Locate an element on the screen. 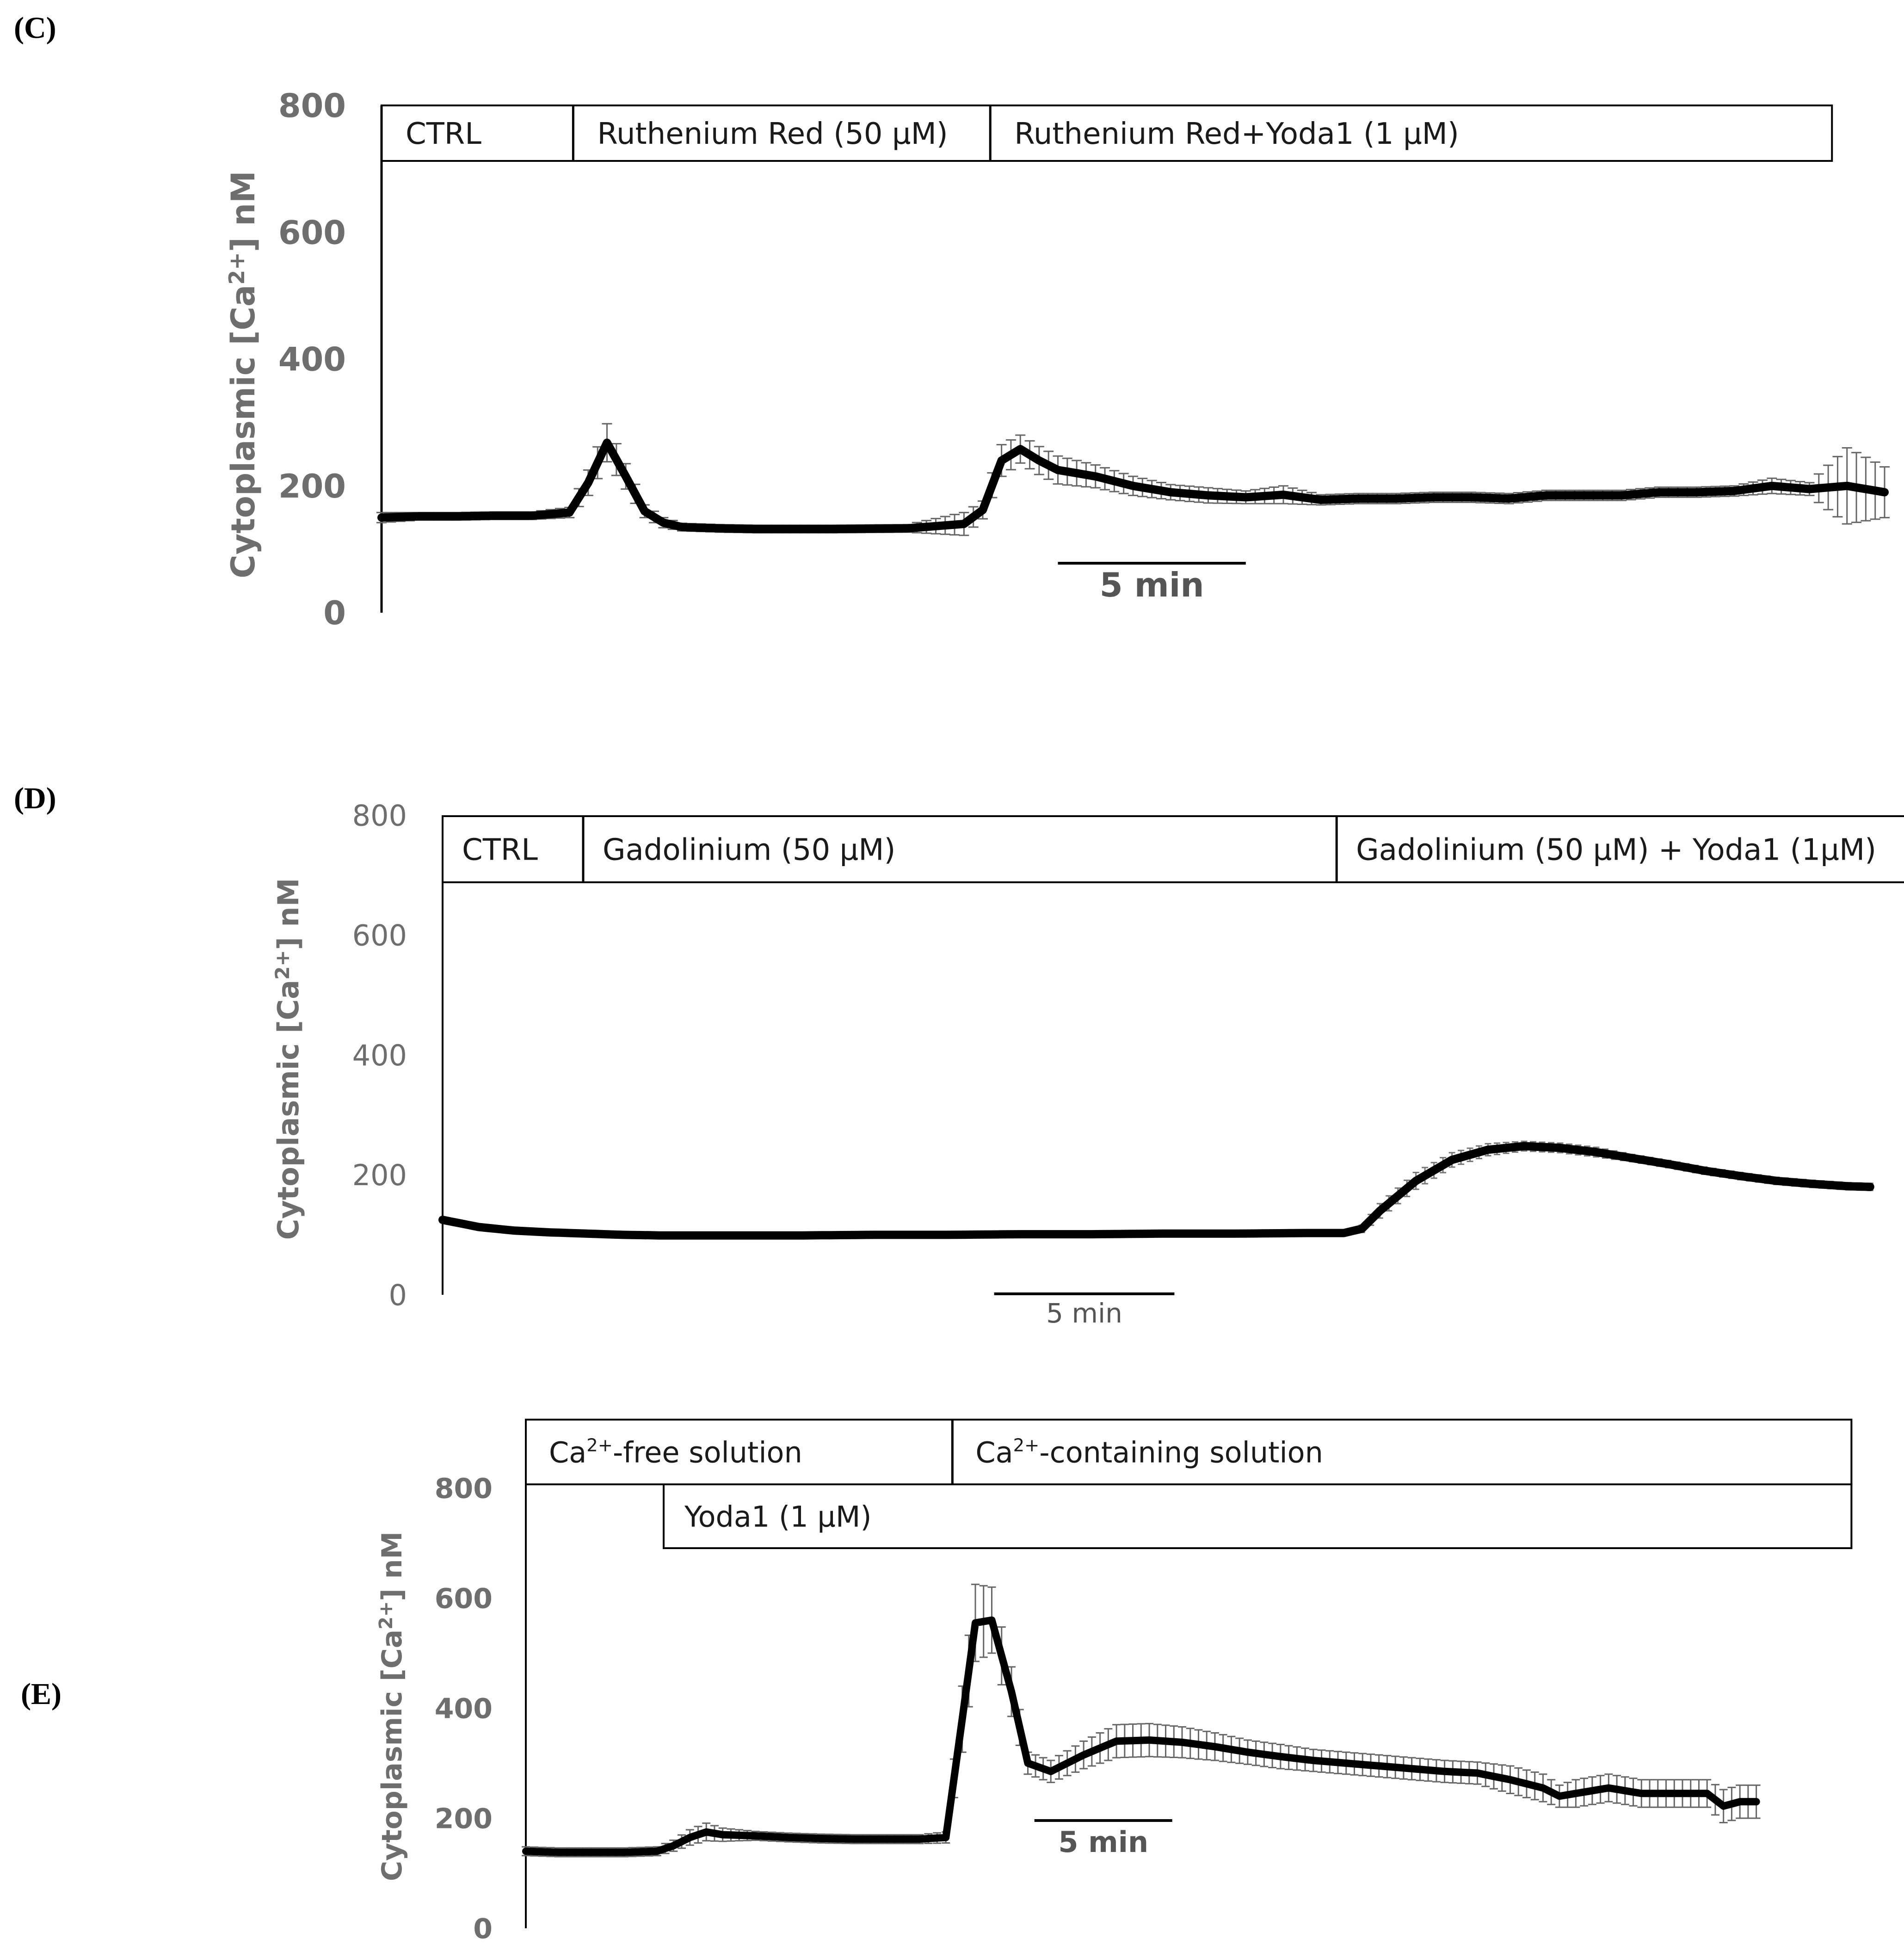 Image resolution: width=1904 pixels, height=1950 pixels. condition-label: Gadolinium (50 µM) is located at coordinates (749, 850).